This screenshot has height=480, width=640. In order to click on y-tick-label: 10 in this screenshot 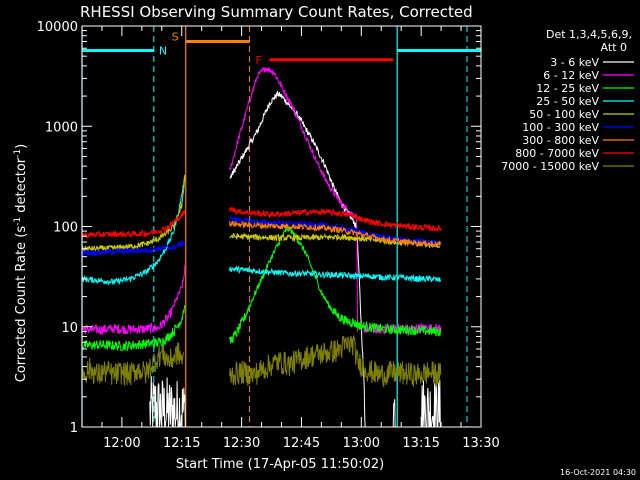, I will do `click(69, 328)`.